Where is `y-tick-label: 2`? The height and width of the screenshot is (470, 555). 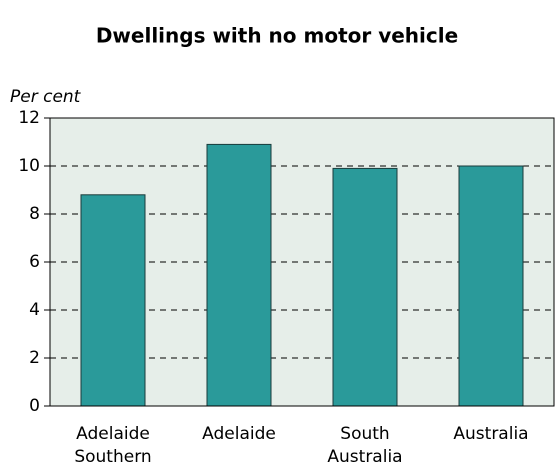 y-tick-label: 2 is located at coordinates (34, 358).